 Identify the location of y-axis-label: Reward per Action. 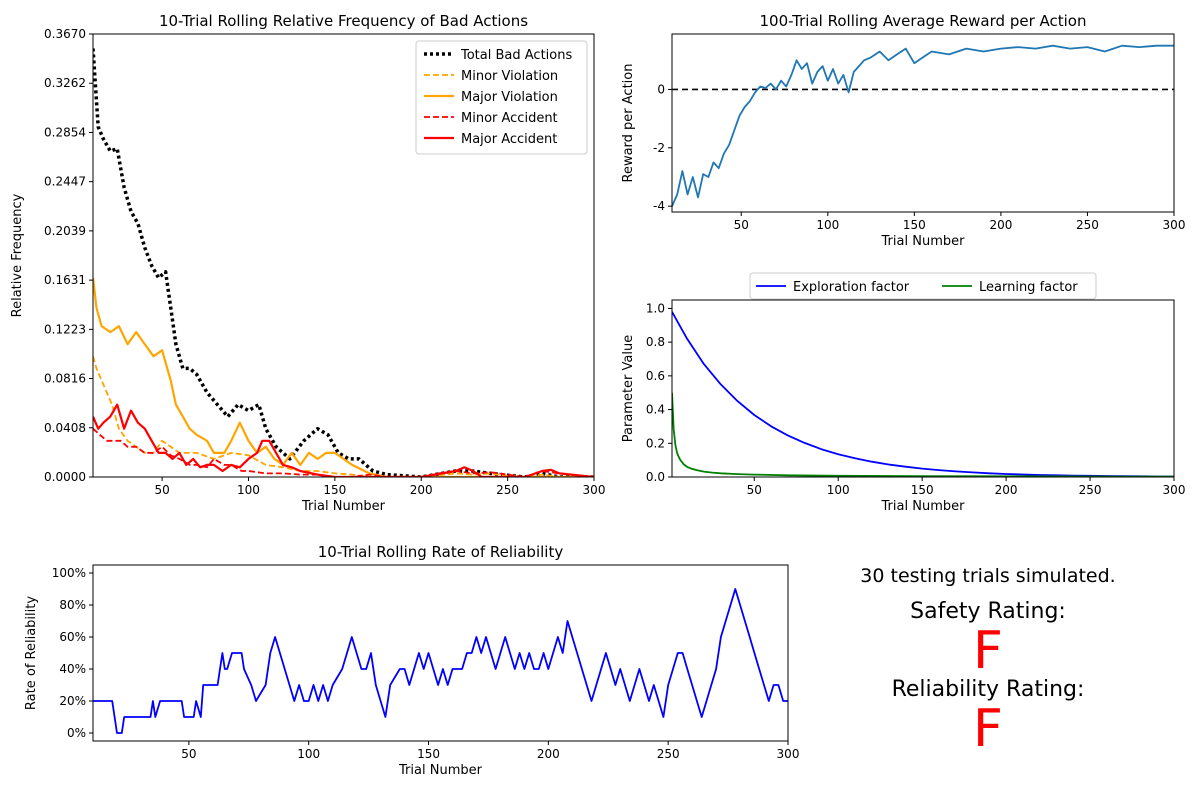
(628, 123).